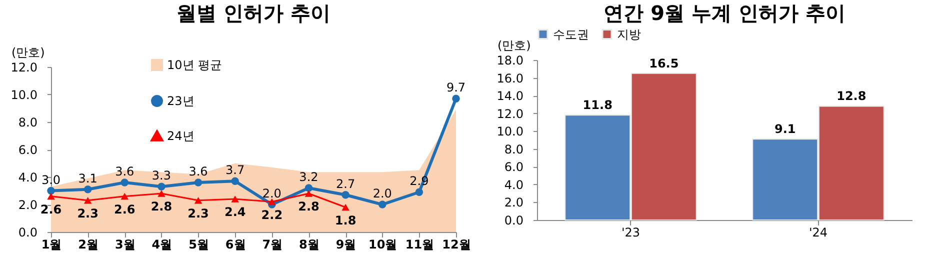 This screenshot has width=937, height=269. What do you see at coordinates (383, 245) in the screenshot?
I see `x-tick-label: 10월` at bounding box center [383, 245].